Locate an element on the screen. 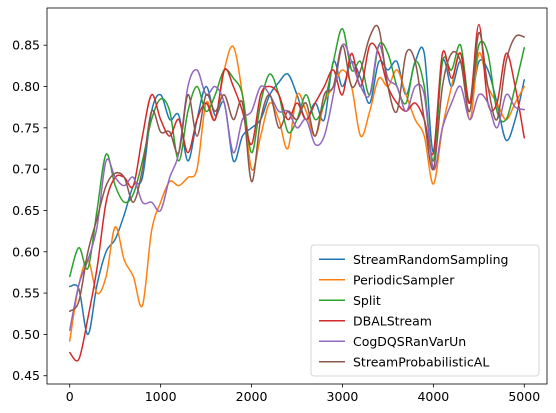 This screenshot has height=413, width=556. legend-label-4: CogDQSRanVarUn is located at coordinates (409, 341).